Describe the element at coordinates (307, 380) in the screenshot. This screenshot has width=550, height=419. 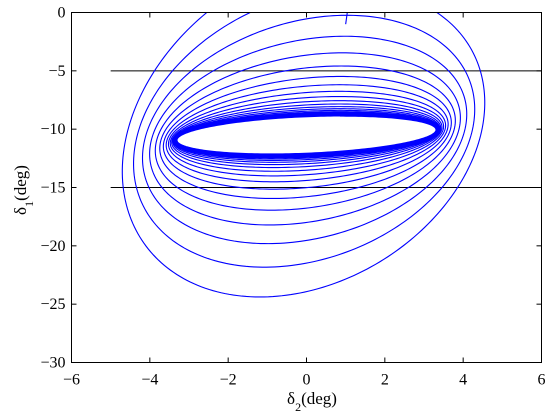
I see `x-tick-label: 0` at that location.